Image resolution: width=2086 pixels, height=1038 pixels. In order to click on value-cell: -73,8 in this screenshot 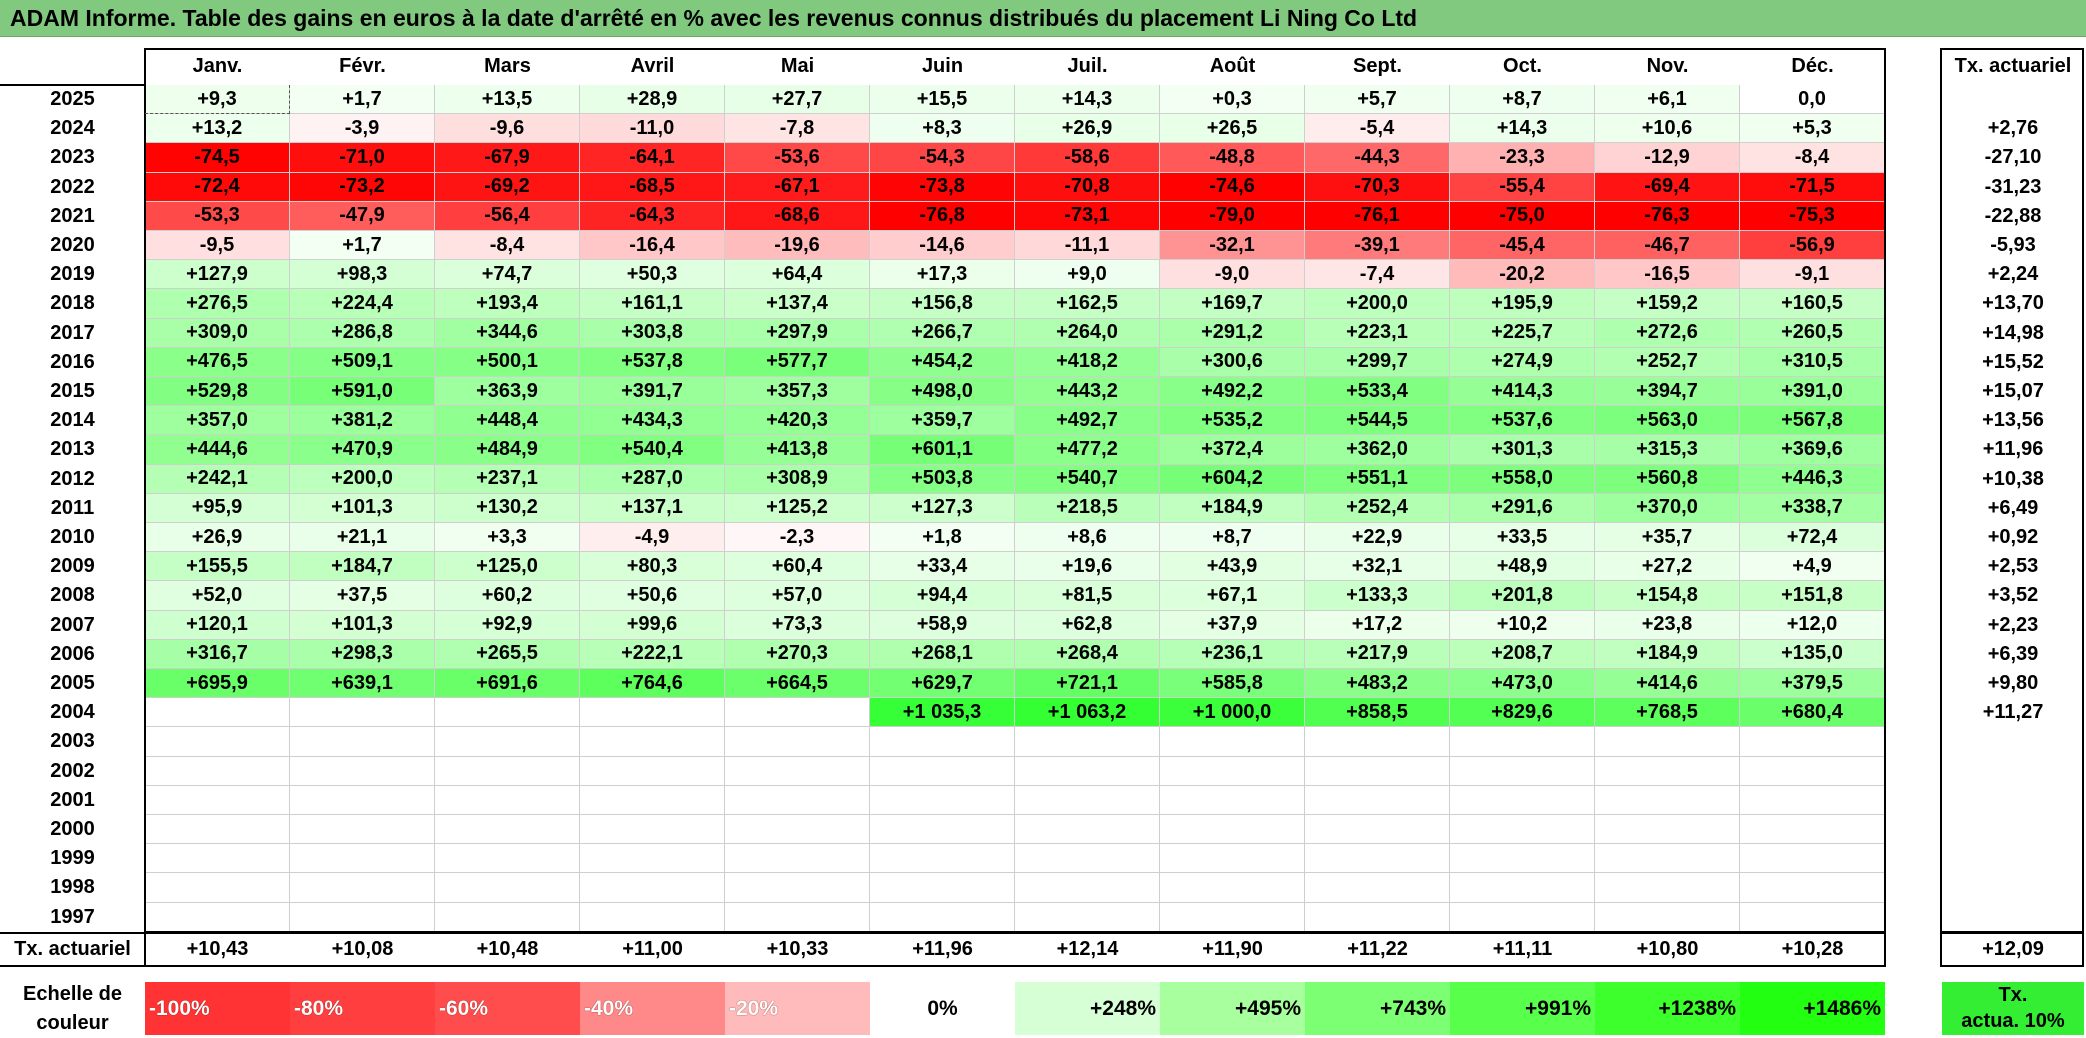, I will do `click(942, 187)`.